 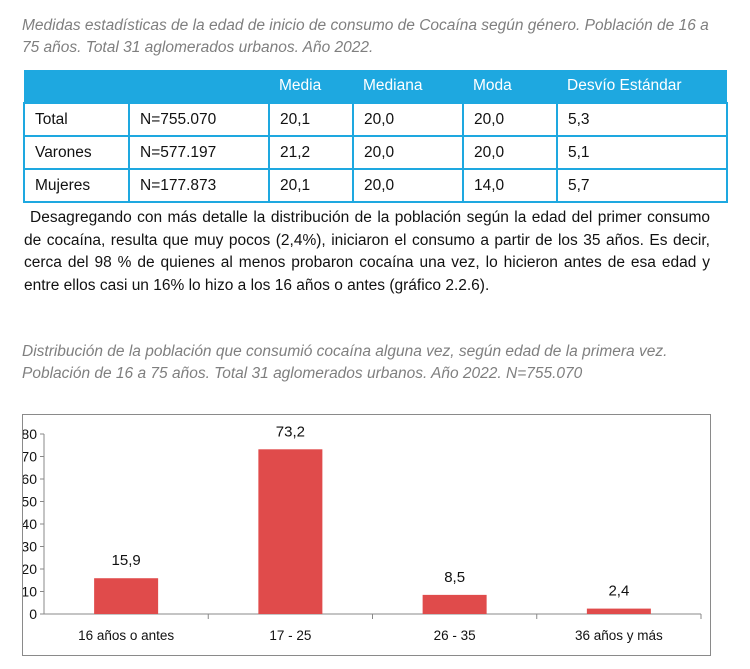 I want to click on table-cell: 5,1, so click(x=642, y=152).